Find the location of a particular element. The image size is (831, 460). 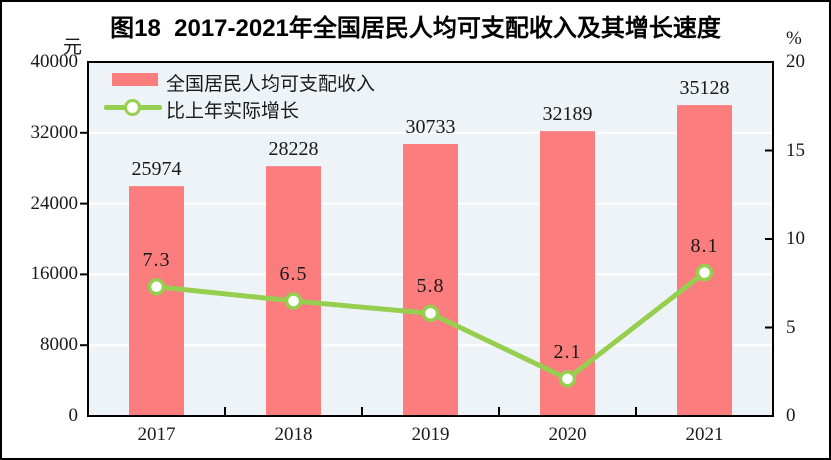

growth-value-label-2021: 8.1 is located at coordinates (704, 245).